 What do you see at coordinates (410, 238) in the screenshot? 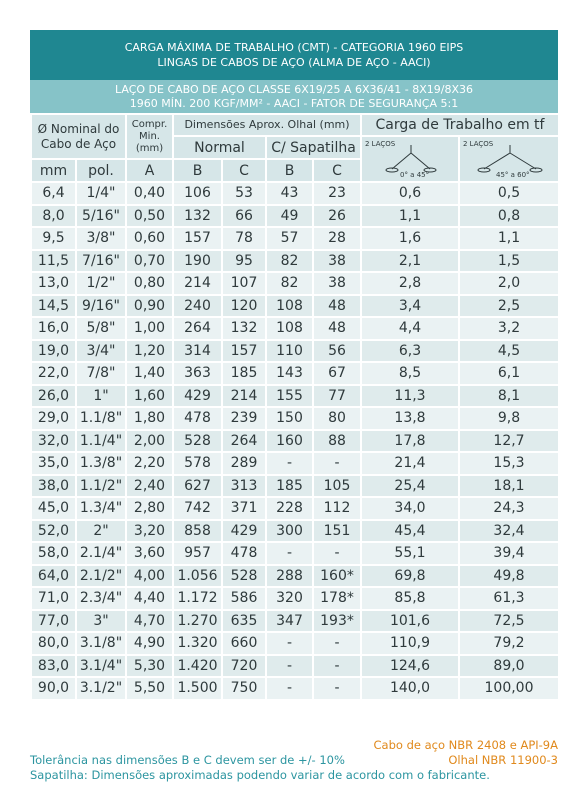
I see `table-cell: 1,6` at bounding box center [410, 238].